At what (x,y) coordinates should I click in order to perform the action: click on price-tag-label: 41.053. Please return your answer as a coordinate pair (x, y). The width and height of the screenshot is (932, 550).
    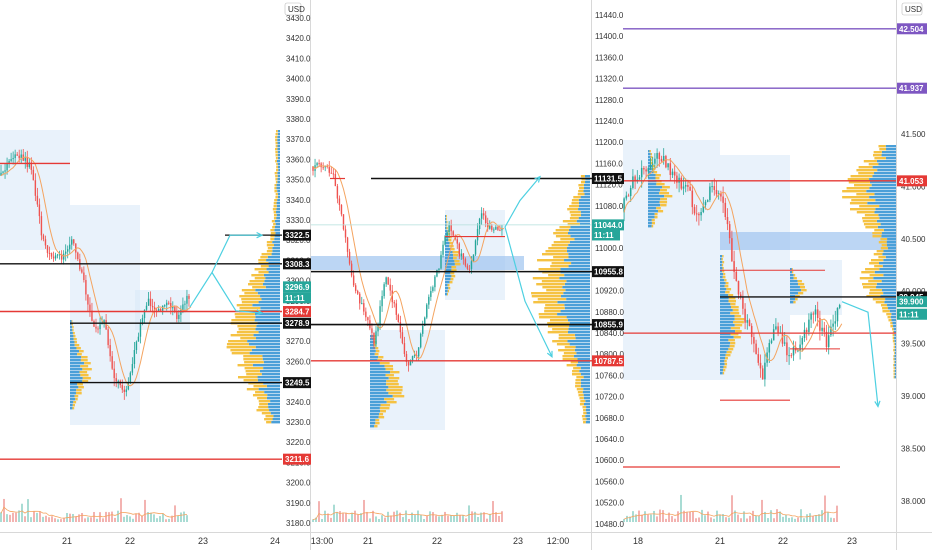
    Looking at the image, I should click on (911, 181).